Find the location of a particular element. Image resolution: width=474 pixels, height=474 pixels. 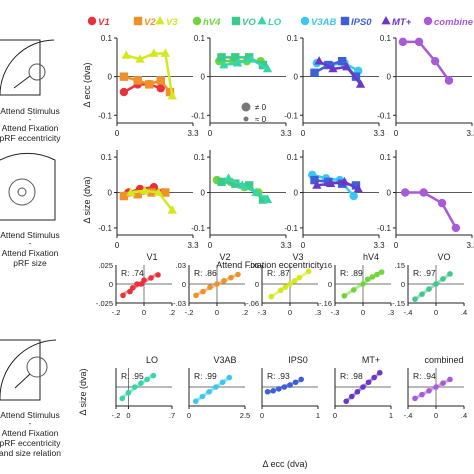

legend-label: IPS0 is located at coordinates (361, 22).